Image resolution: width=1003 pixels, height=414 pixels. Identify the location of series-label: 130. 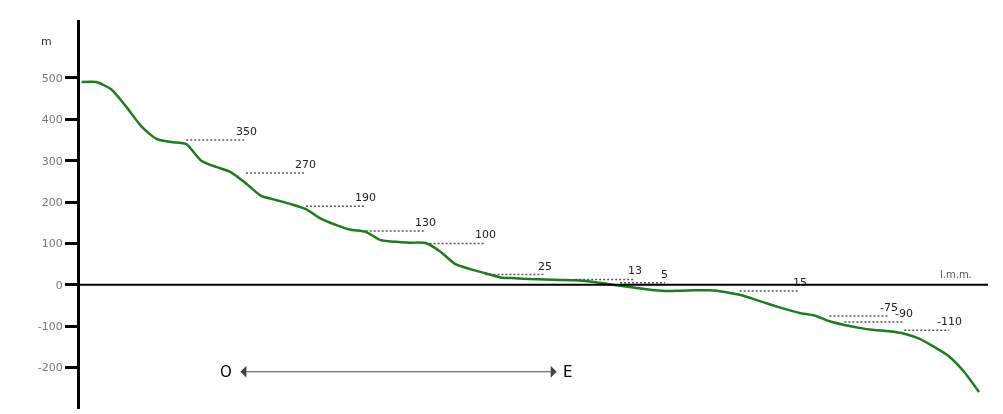
(425, 222).